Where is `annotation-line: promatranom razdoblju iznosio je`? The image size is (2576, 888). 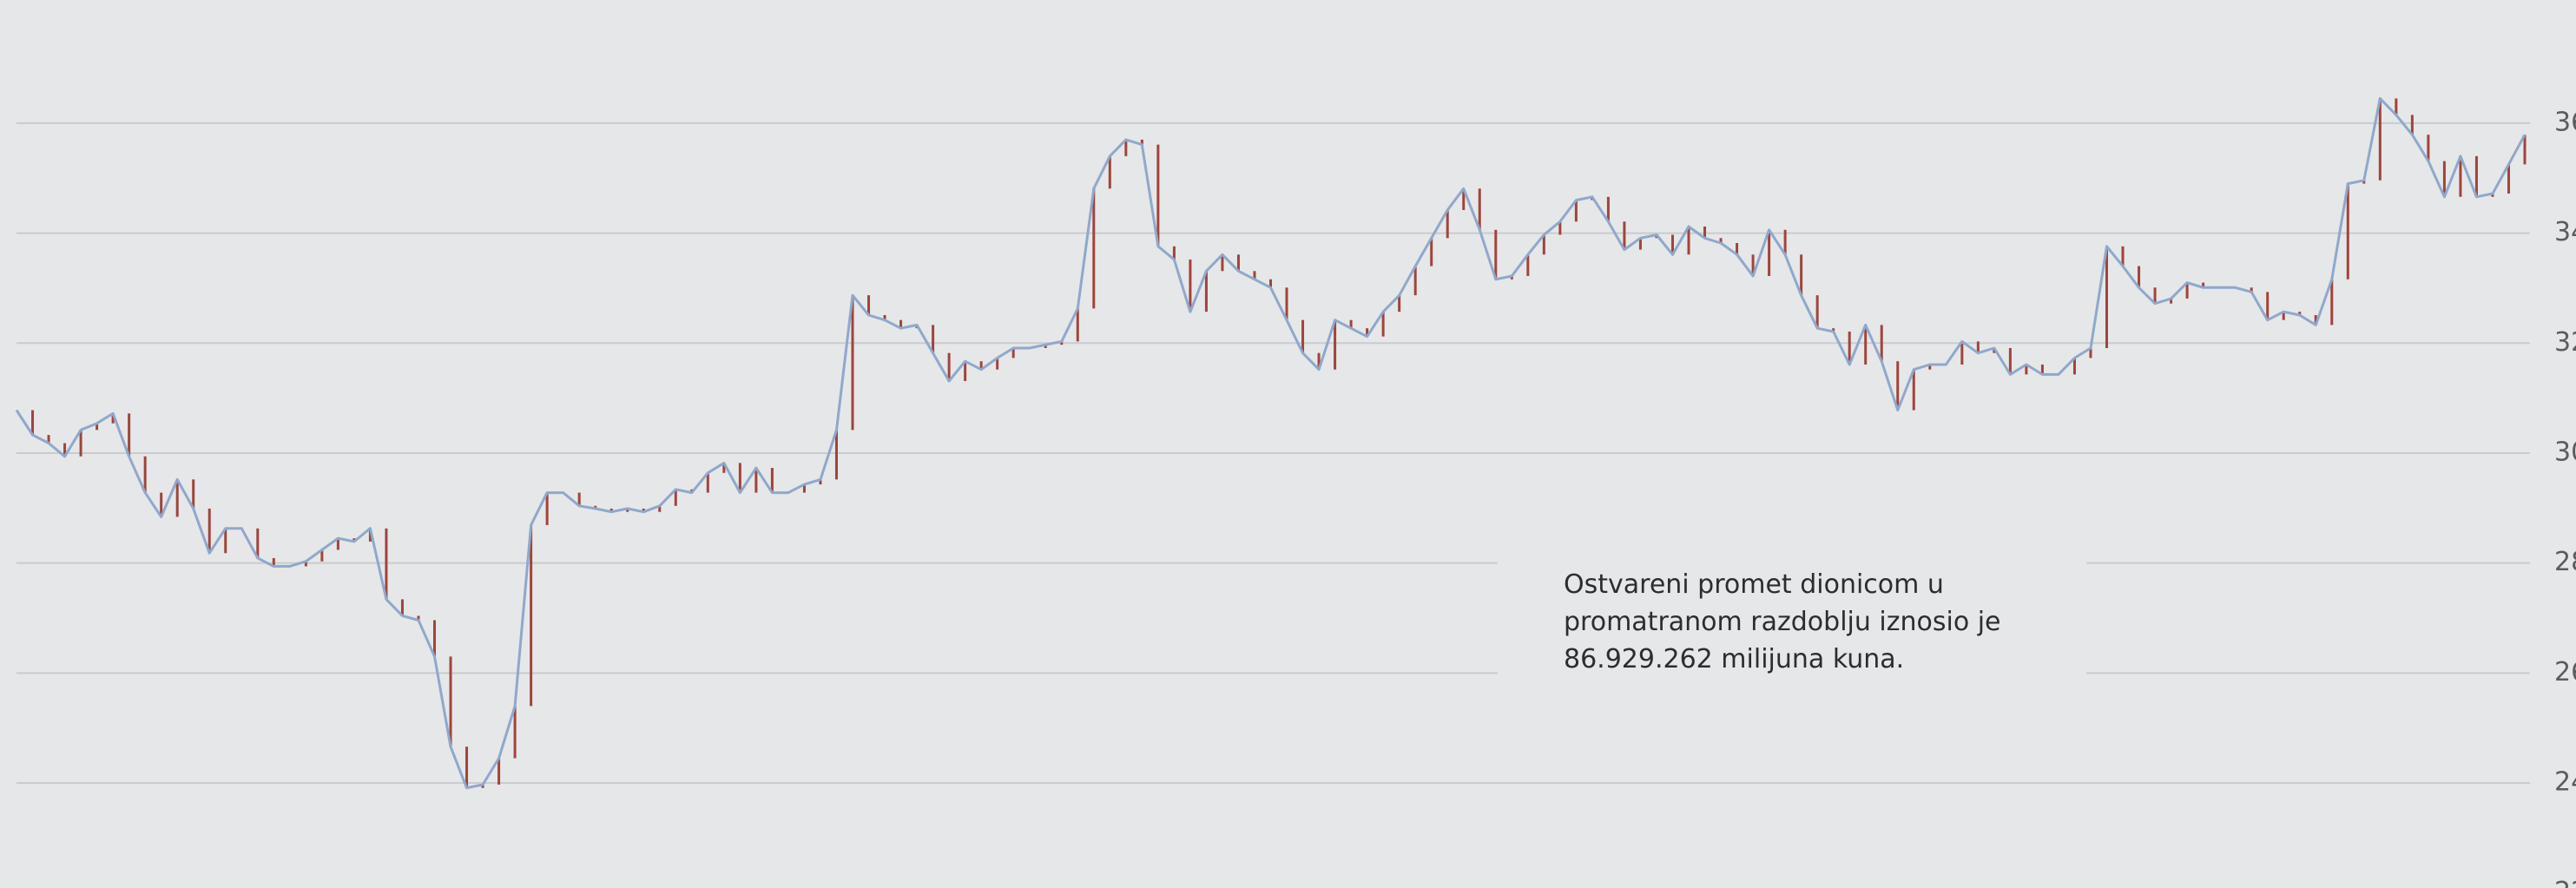 annotation-line: promatranom razdoblju iznosio je is located at coordinates (1782, 622).